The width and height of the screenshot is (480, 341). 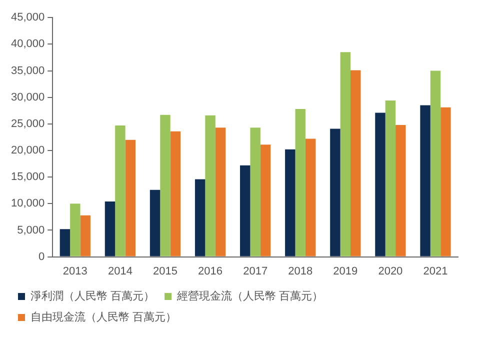 I want to click on y-tick-label: 30,000, so click(x=27, y=97).